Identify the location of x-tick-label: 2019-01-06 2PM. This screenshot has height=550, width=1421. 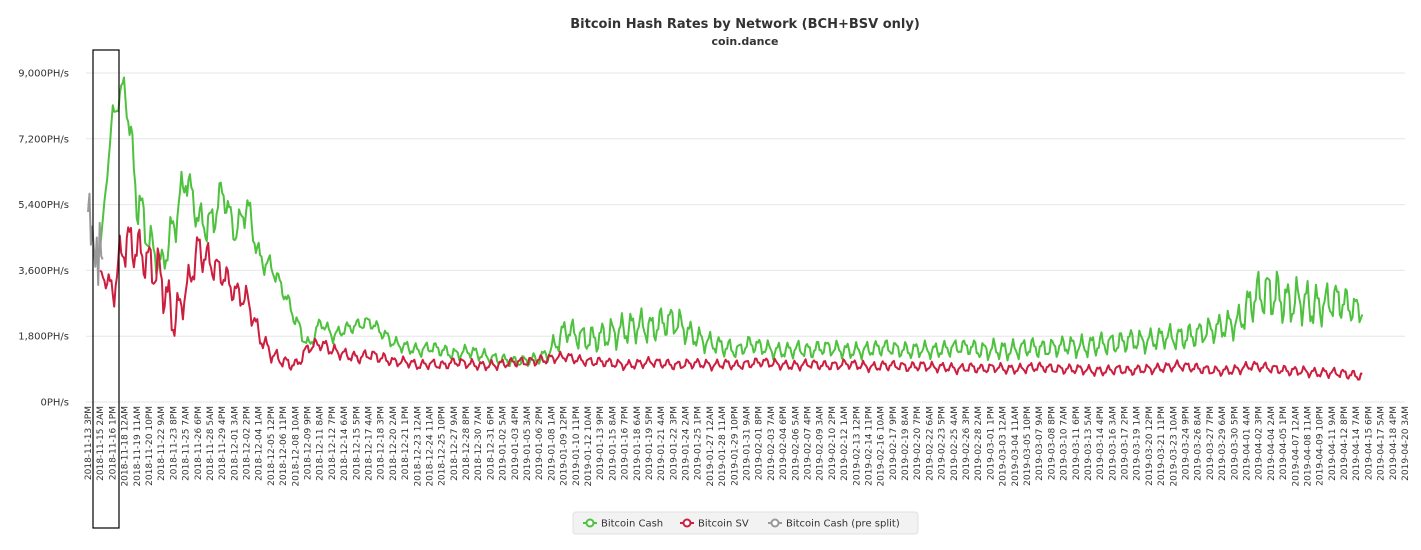
(540, 443).